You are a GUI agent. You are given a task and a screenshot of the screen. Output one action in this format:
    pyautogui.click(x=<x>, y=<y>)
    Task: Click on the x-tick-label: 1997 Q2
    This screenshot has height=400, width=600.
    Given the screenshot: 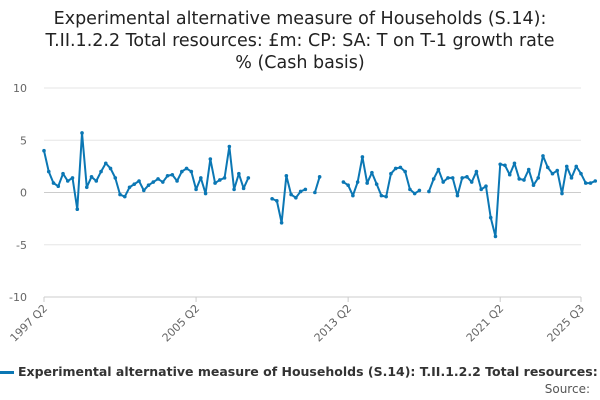 What is the action you would take?
    pyautogui.click(x=29, y=323)
    